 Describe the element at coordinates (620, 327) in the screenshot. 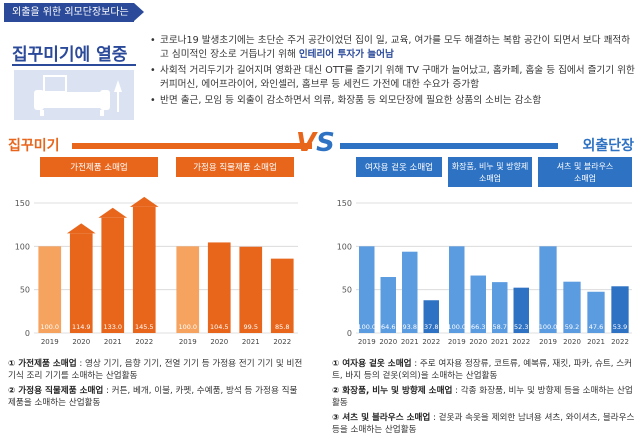

I see `value-label: 53.9` at that location.